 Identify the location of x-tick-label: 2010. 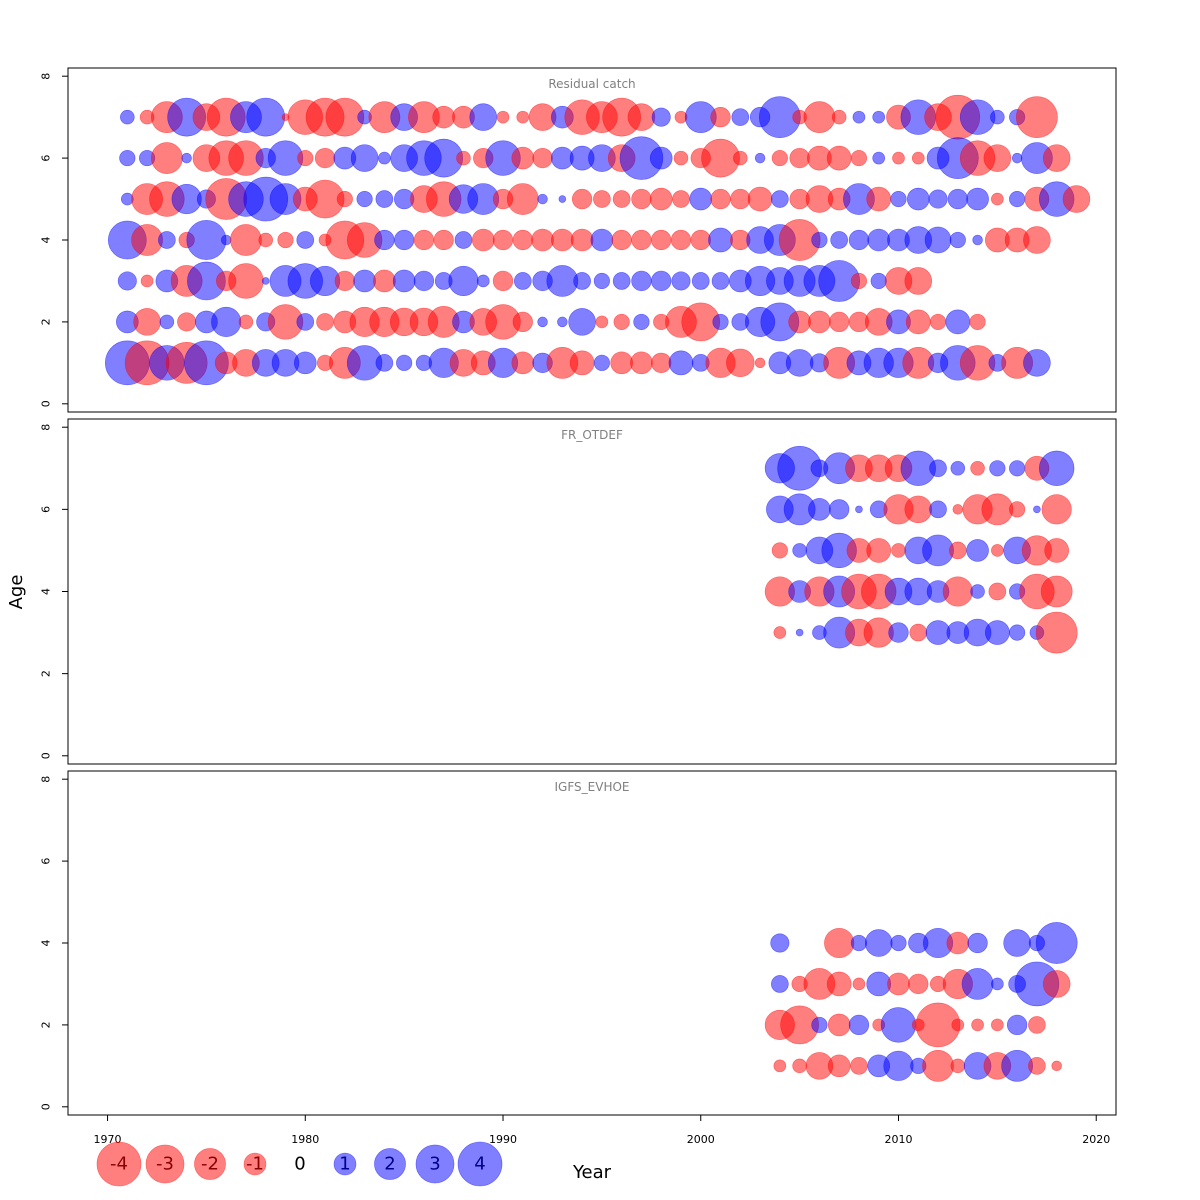
(898, 1139).